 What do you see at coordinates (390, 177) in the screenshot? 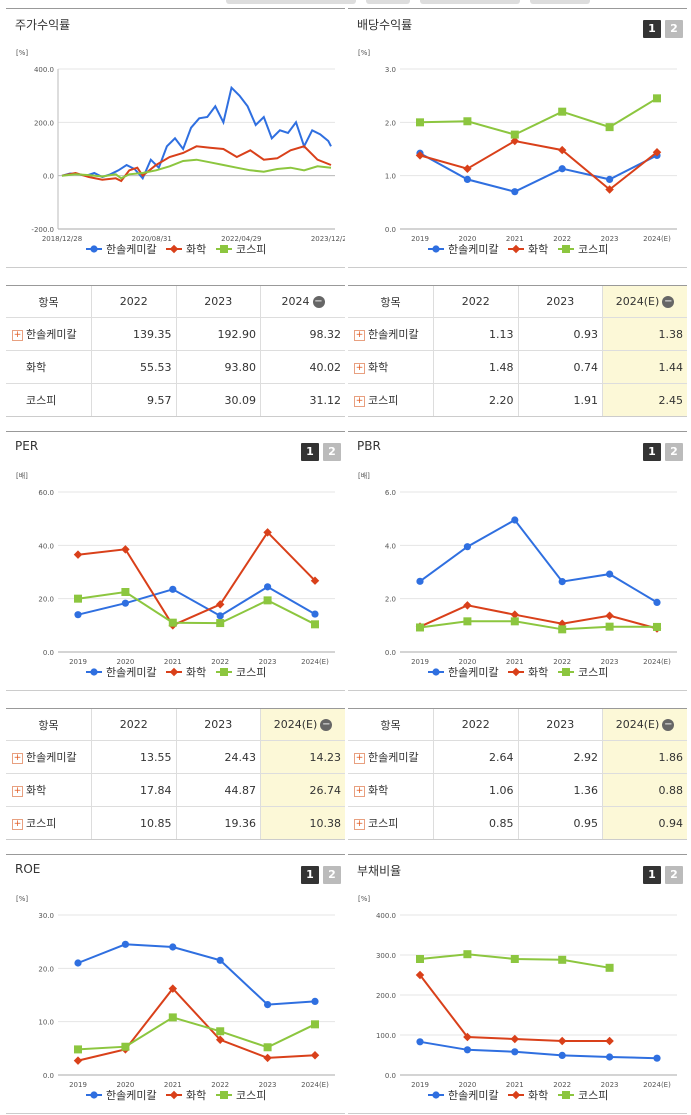
I see `y-tick-label: 1.0` at bounding box center [390, 177].